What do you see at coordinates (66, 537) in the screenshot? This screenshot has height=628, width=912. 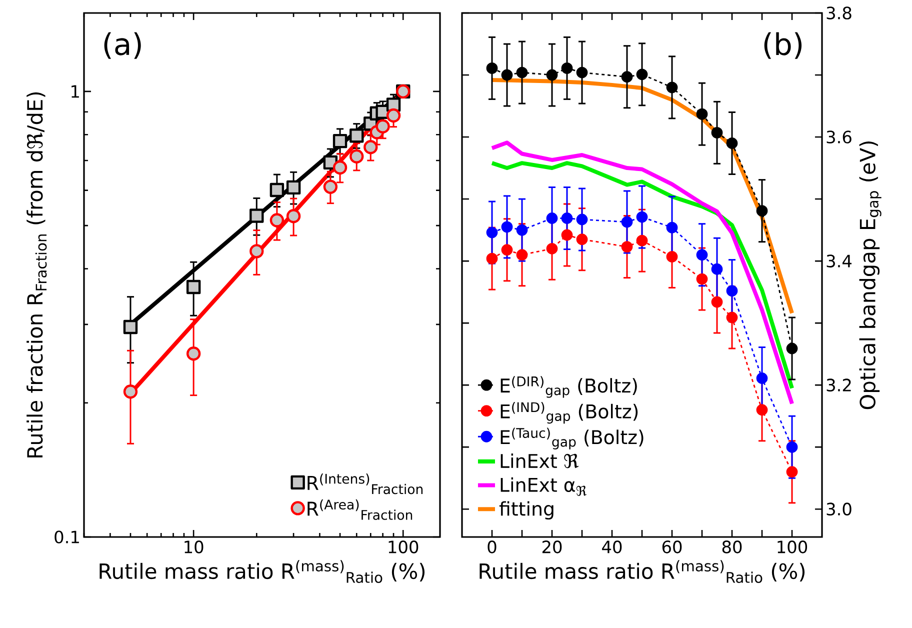 I see `y-tick-label: 0.1` at bounding box center [66, 537].